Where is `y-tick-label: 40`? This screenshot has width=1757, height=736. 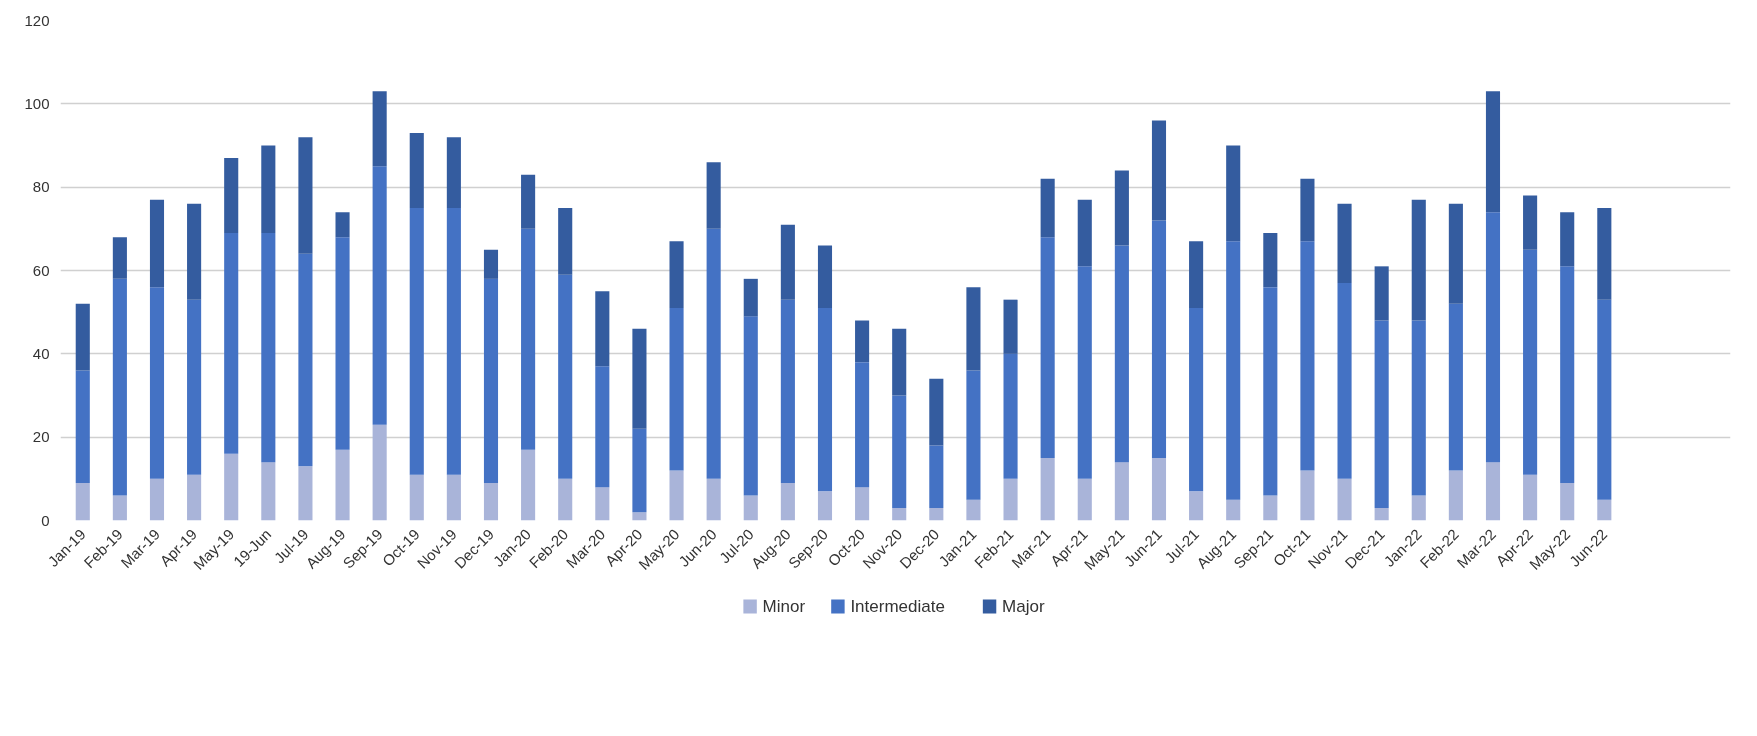 y-tick-label: 40 is located at coordinates (41, 353).